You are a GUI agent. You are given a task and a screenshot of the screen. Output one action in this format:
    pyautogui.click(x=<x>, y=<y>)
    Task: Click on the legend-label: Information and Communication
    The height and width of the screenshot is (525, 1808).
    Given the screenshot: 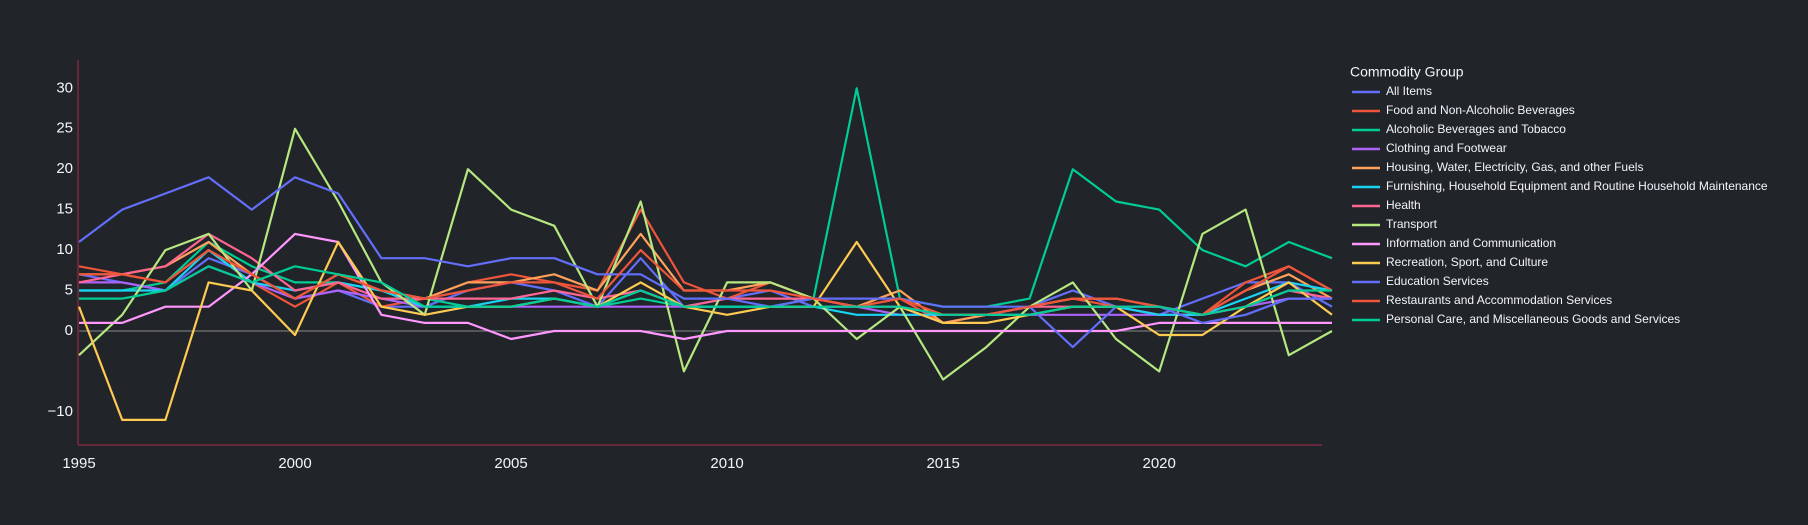 What is the action you would take?
    pyautogui.click(x=1471, y=243)
    